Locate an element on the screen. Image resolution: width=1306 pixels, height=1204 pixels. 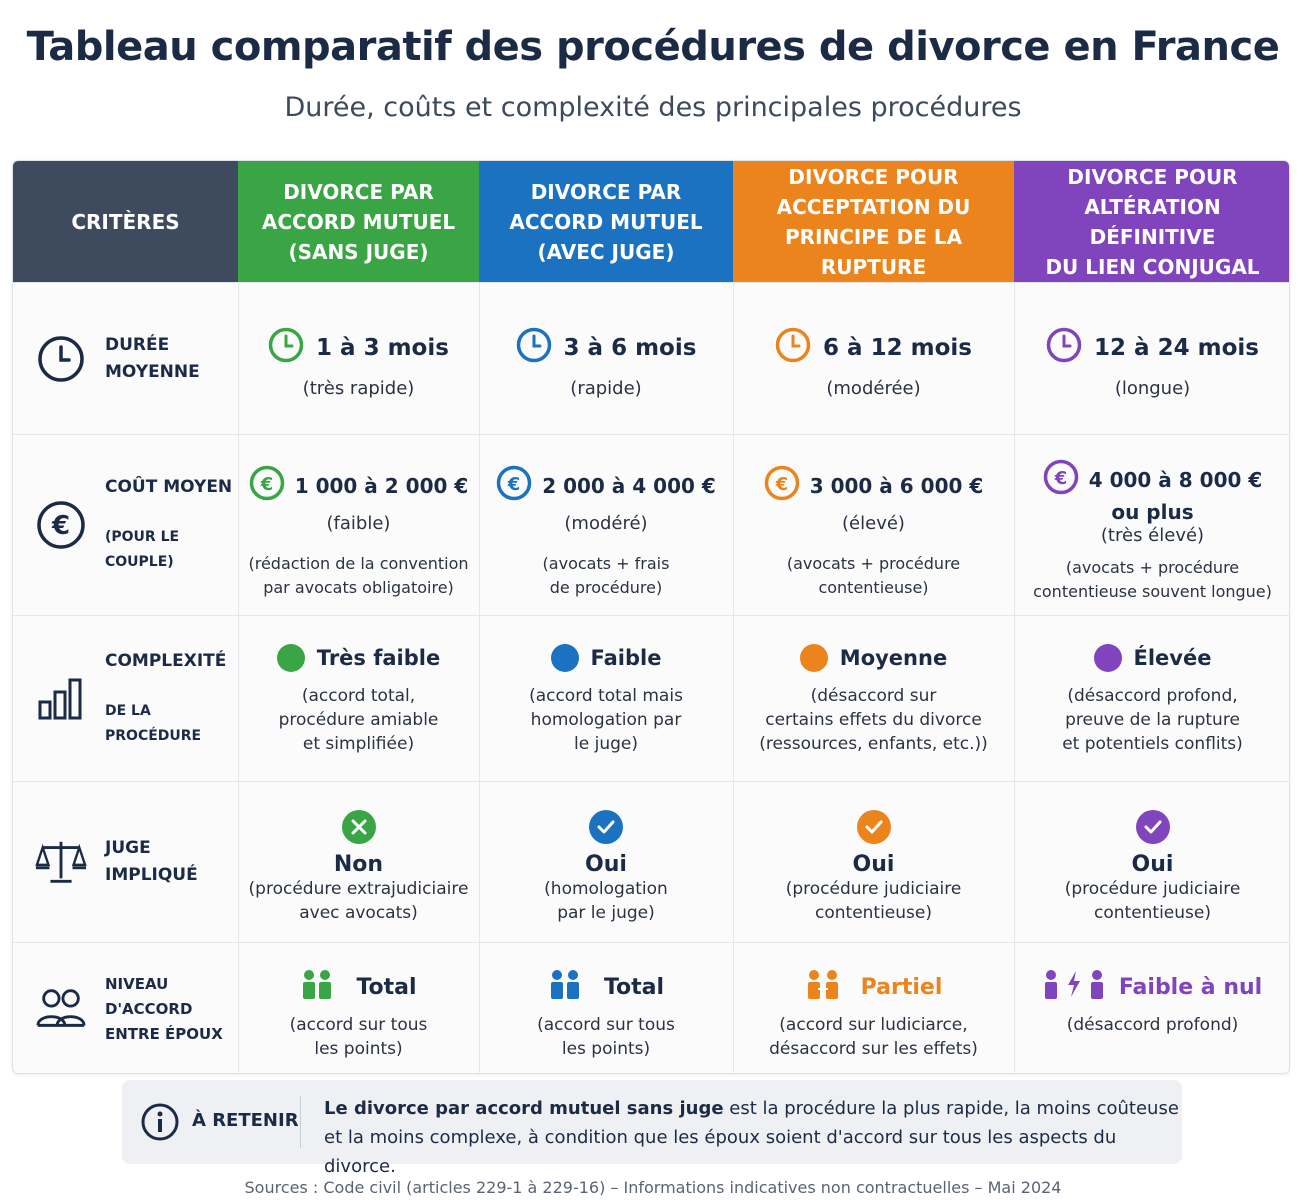
scales-icon is located at coordinates (61, 862).